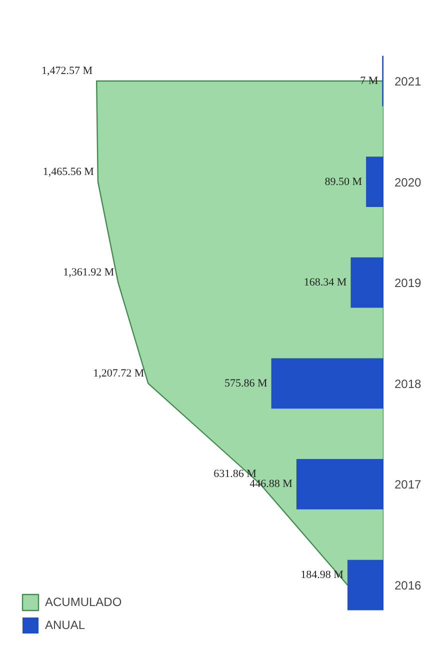 This screenshot has height=650, width=424. What do you see at coordinates (271, 484) in the screenshot?
I see `data-label: 446.88 M` at bounding box center [271, 484].